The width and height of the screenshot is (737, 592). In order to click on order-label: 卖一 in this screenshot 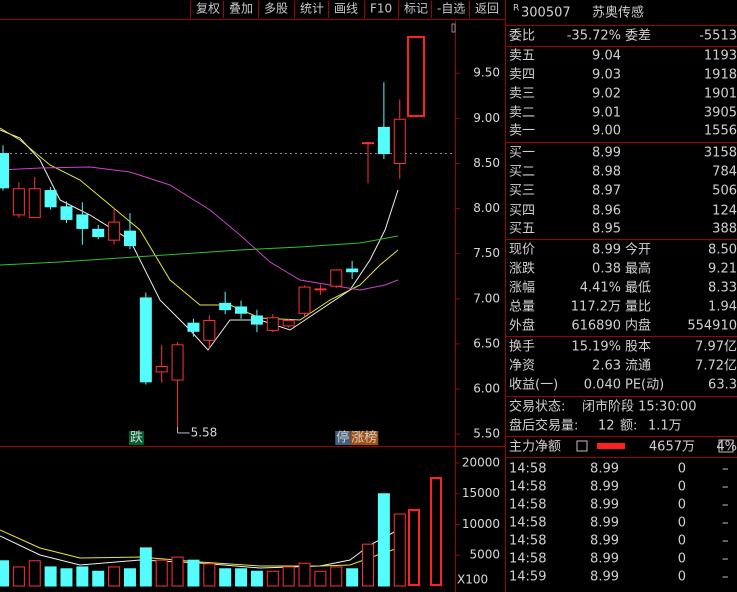, I will do `click(522, 131)`.